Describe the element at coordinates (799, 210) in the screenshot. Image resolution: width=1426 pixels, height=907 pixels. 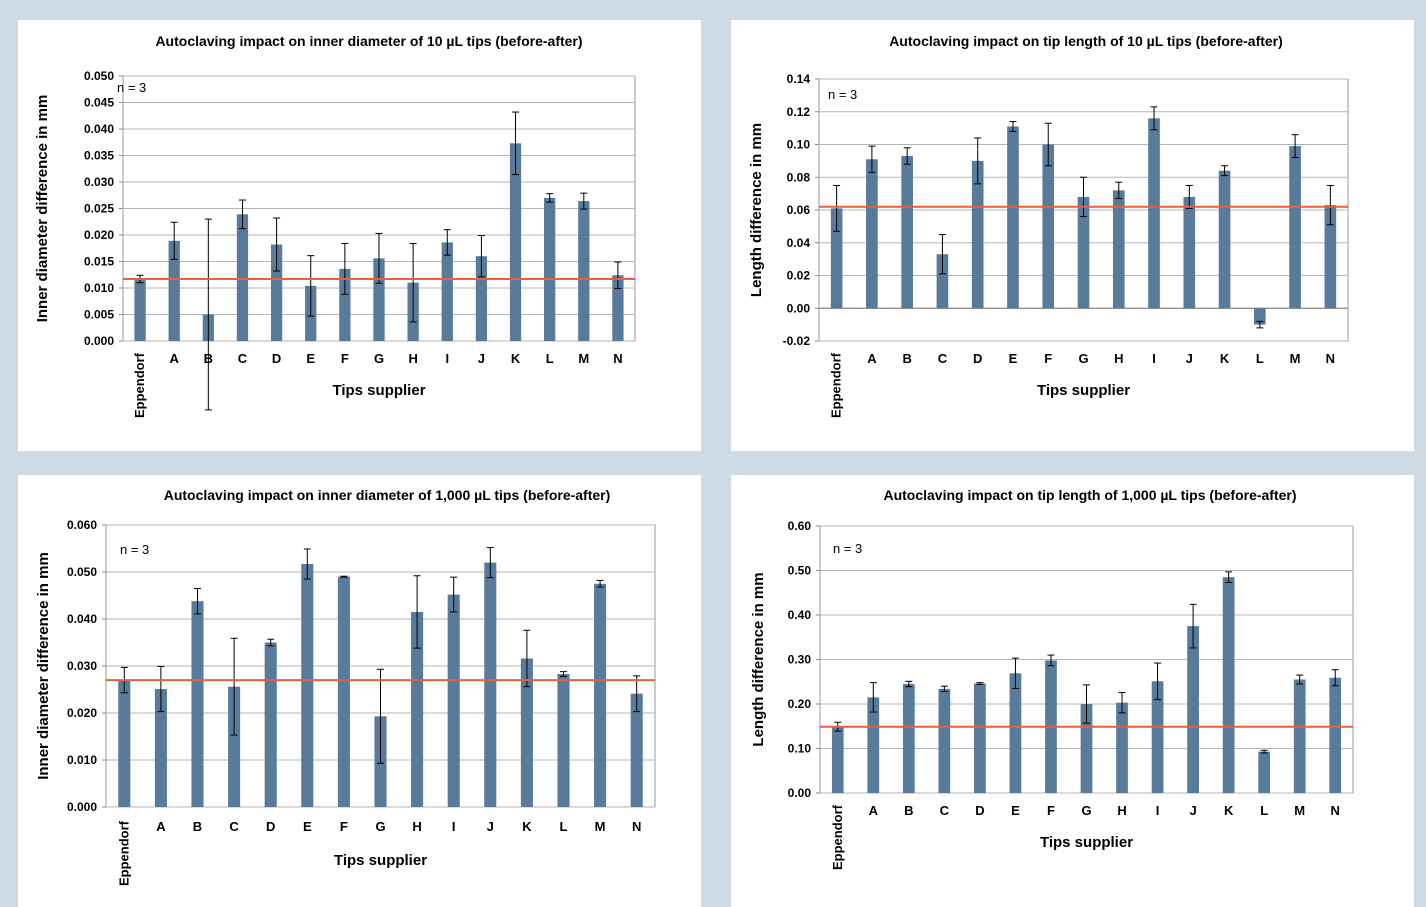
I see `y-tick-label: 0.06` at that location.